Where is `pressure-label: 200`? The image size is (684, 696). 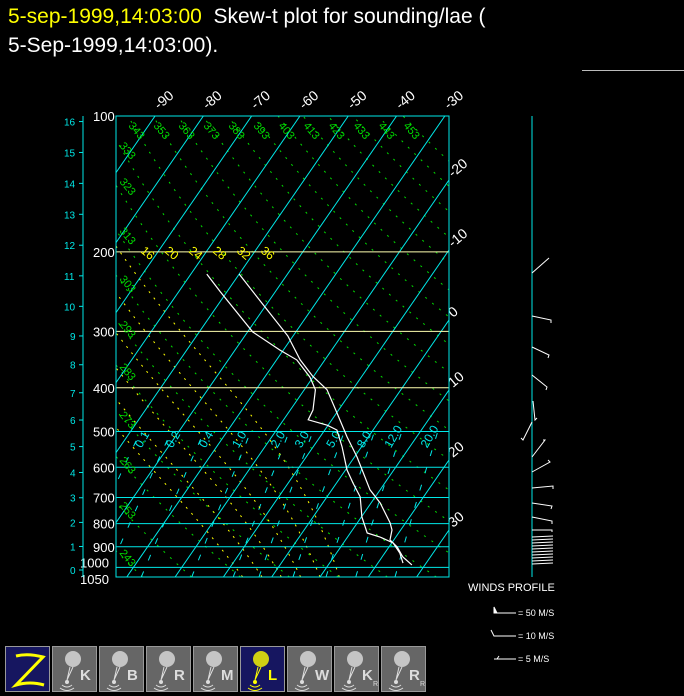 pressure-label: 200 is located at coordinates (104, 252).